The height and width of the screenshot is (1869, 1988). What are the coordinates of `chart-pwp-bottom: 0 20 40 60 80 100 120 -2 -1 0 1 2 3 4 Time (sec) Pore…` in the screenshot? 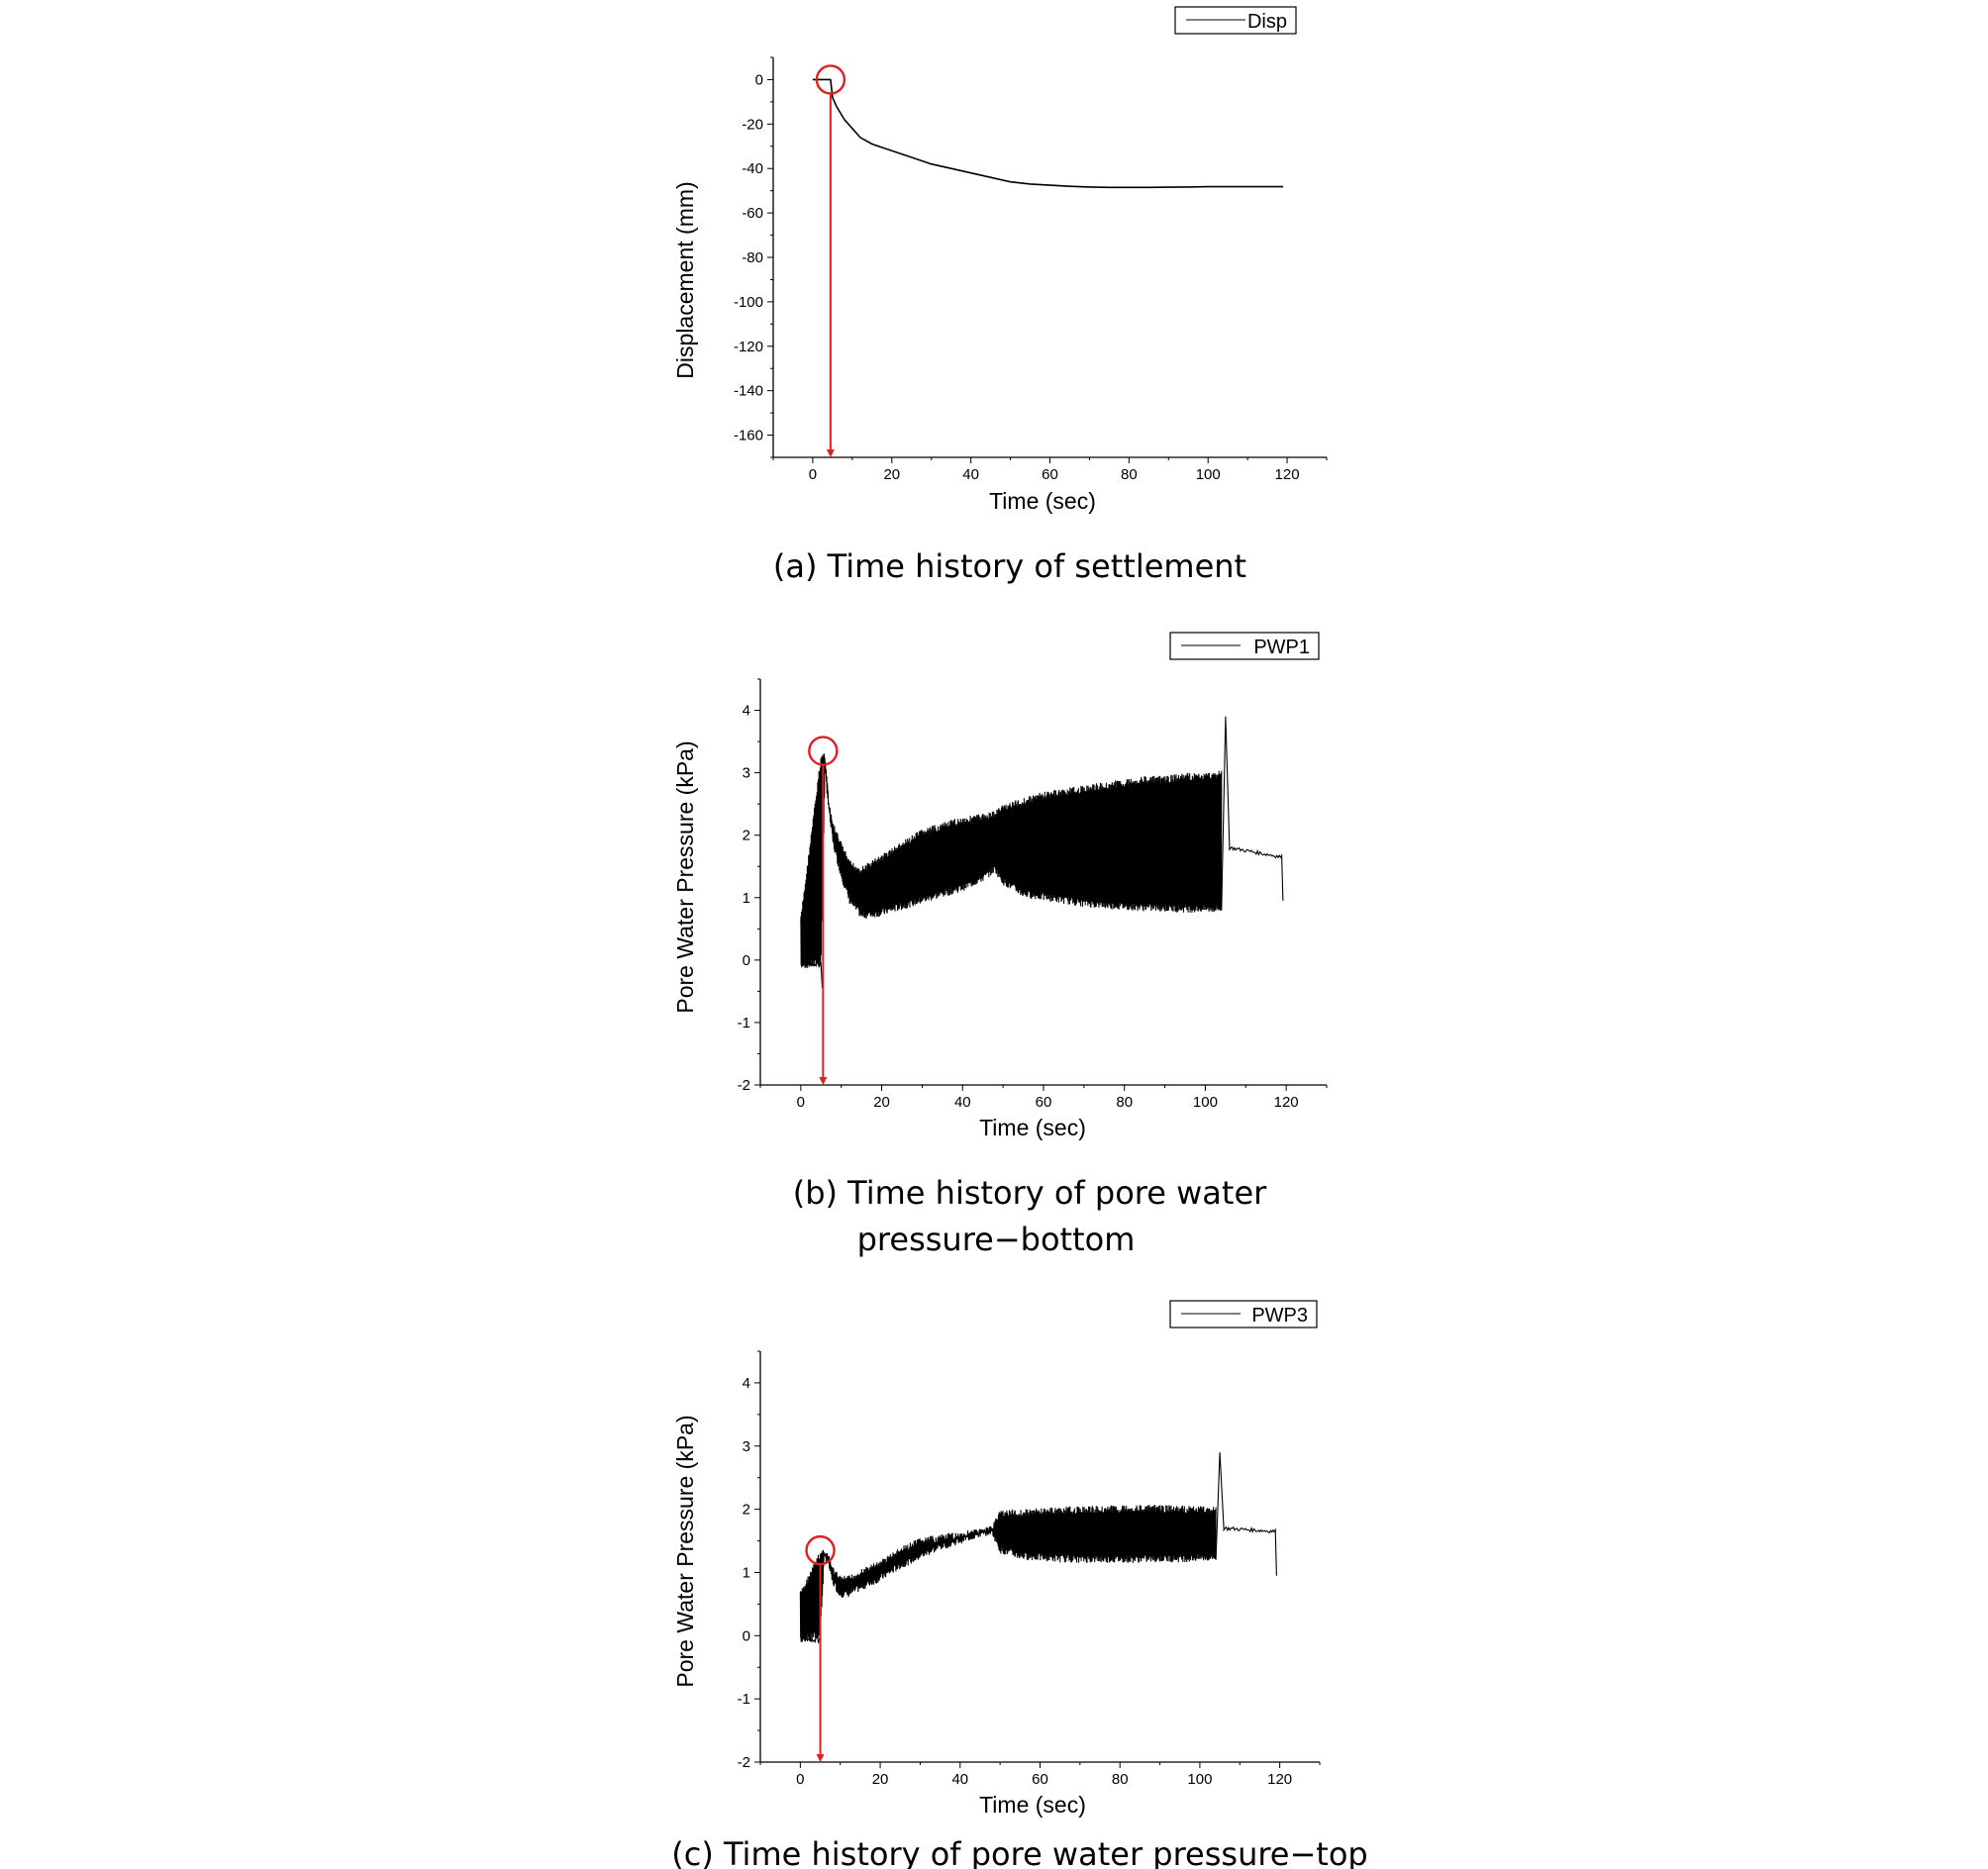 It's located at (1000, 945).